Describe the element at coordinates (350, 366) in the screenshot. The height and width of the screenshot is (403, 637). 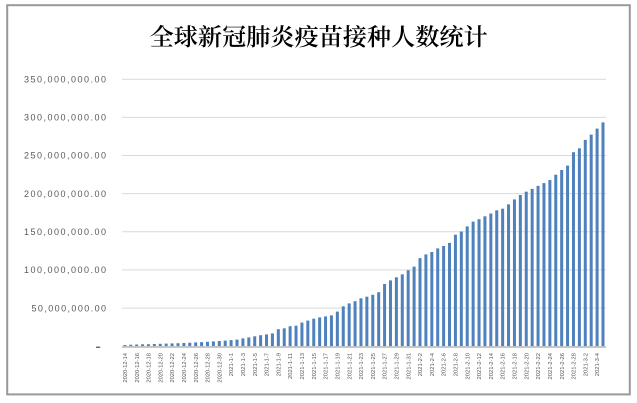
I see `svg-text: 2021-1-21` at that location.